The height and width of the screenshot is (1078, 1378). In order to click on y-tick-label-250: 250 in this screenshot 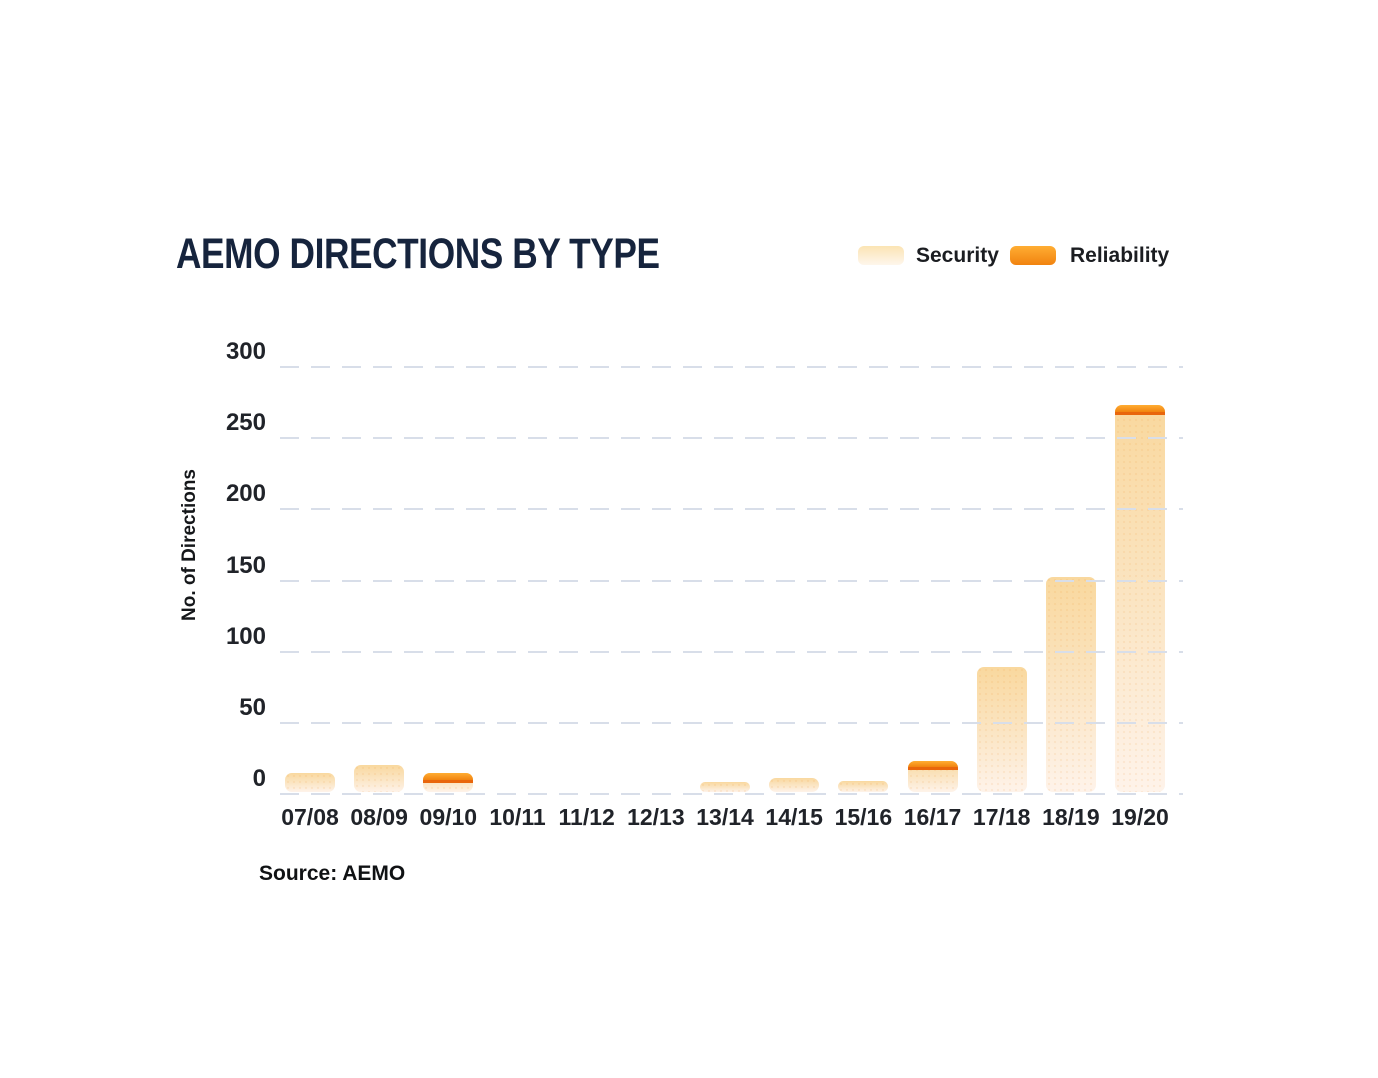, I will do `click(245, 423)`.